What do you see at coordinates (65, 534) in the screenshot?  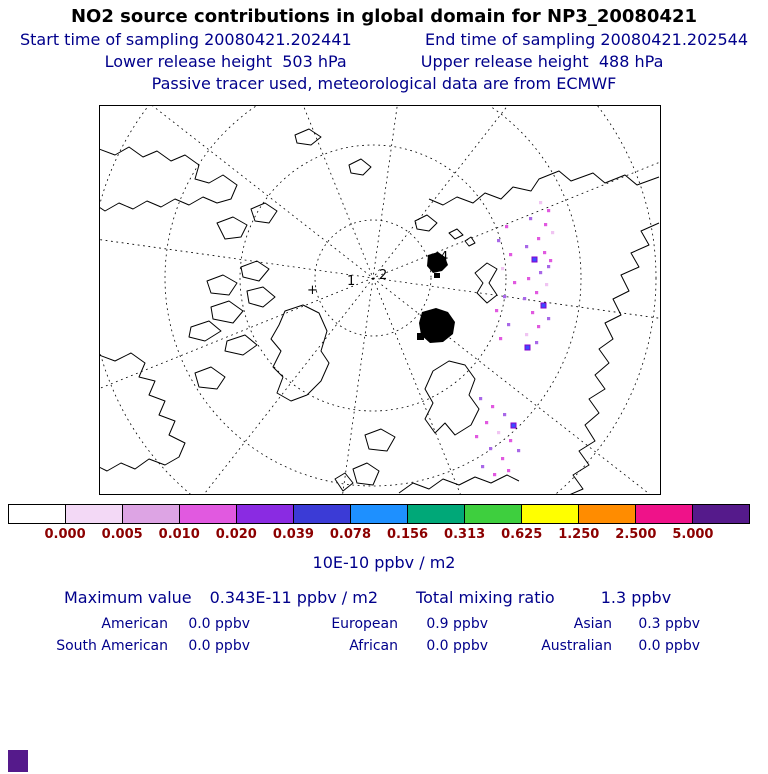 I see `colorbar-tick-label: 0.000` at bounding box center [65, 534].